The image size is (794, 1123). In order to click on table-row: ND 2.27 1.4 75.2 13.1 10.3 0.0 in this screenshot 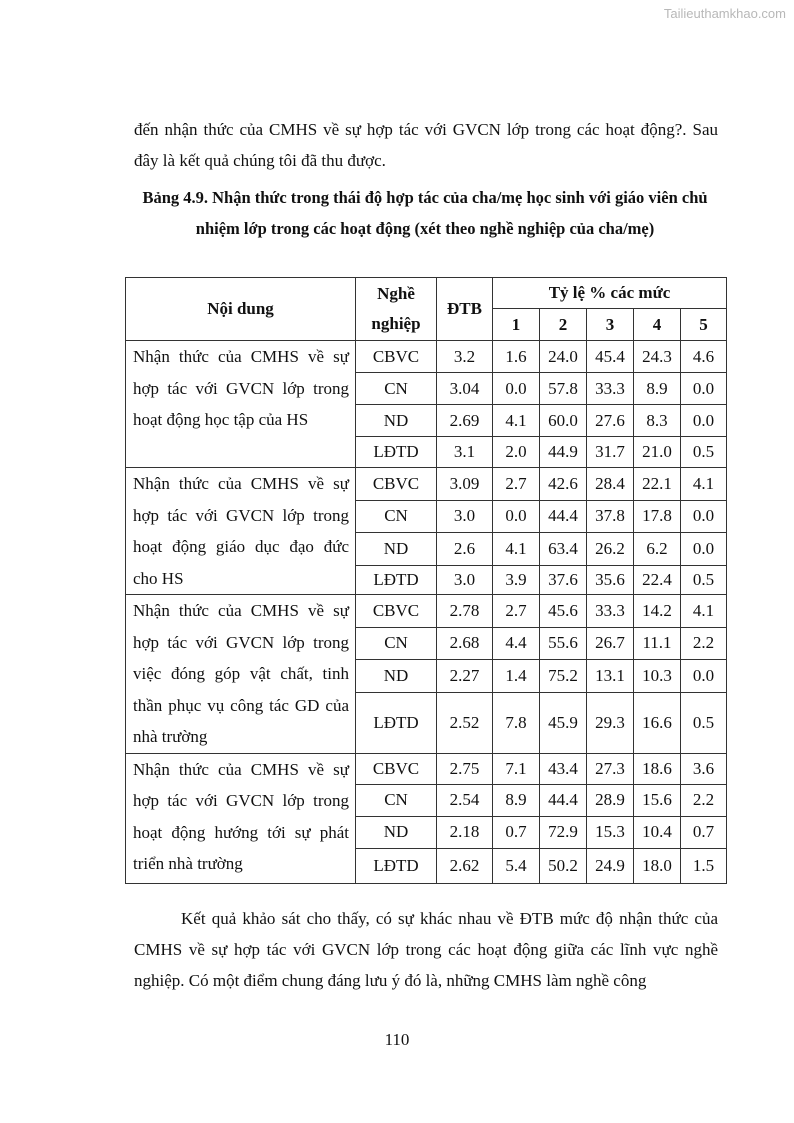, I will do `click(427, 676)`.